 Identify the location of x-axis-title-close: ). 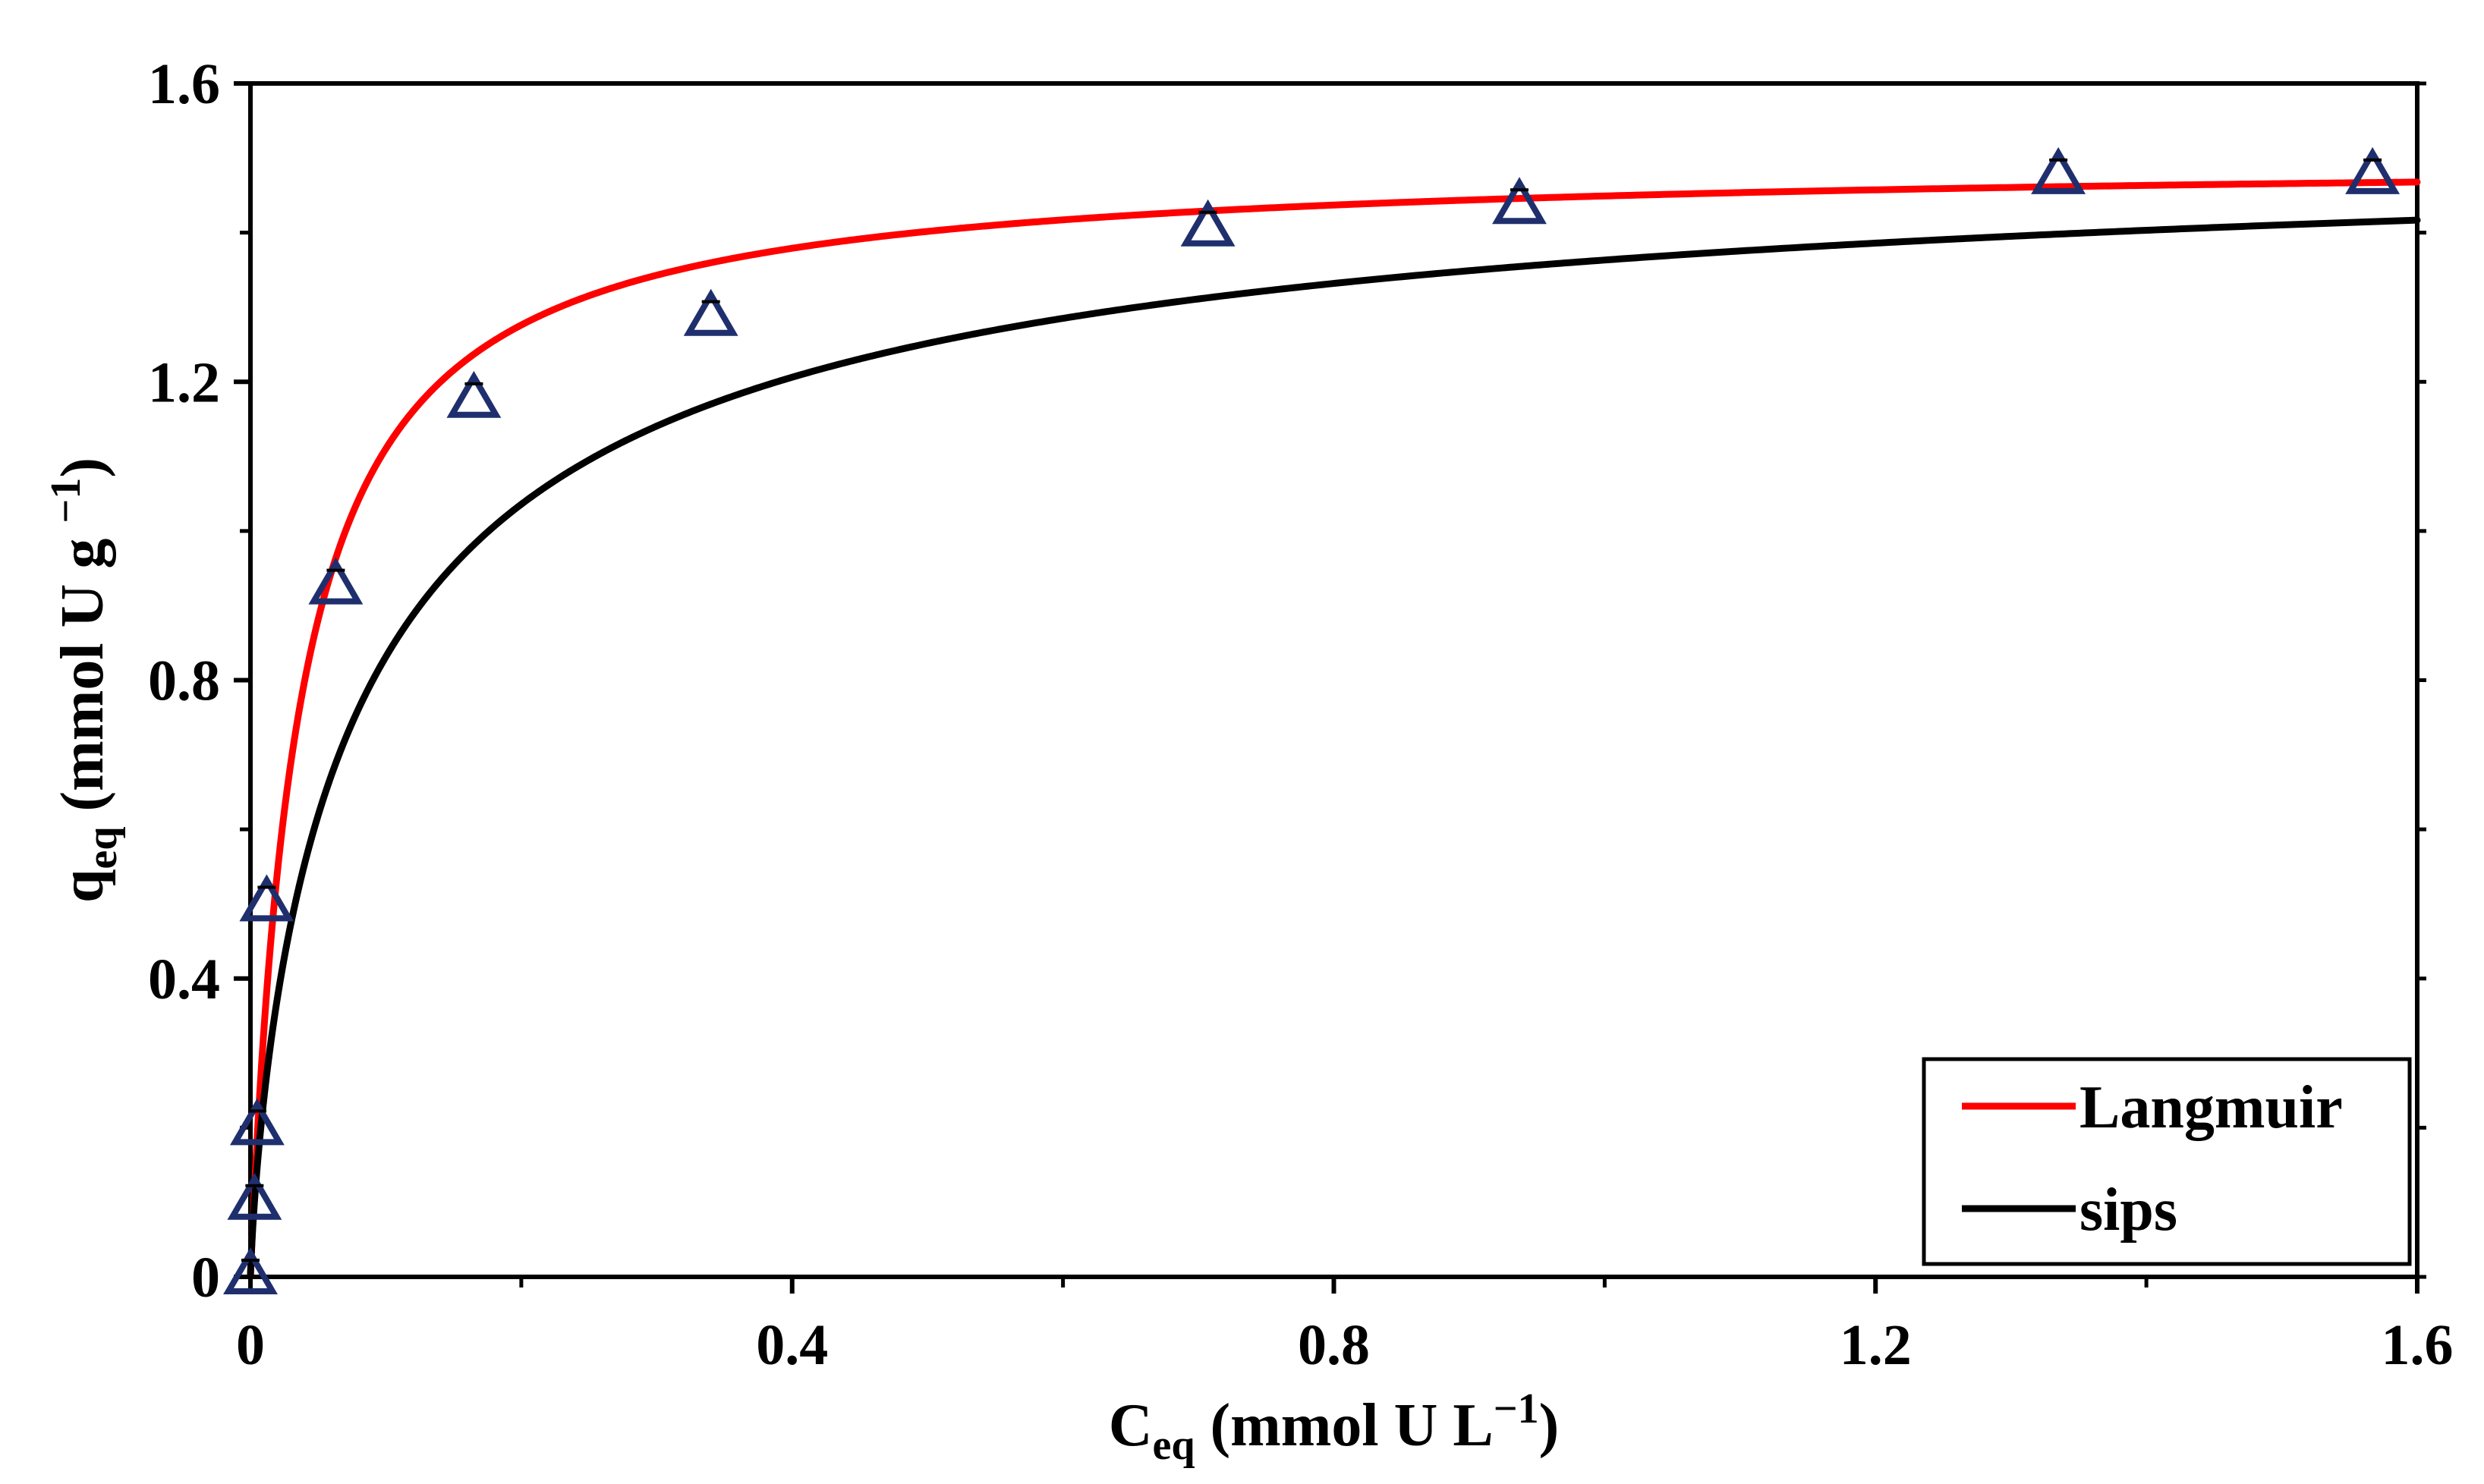
(1550, 1425).